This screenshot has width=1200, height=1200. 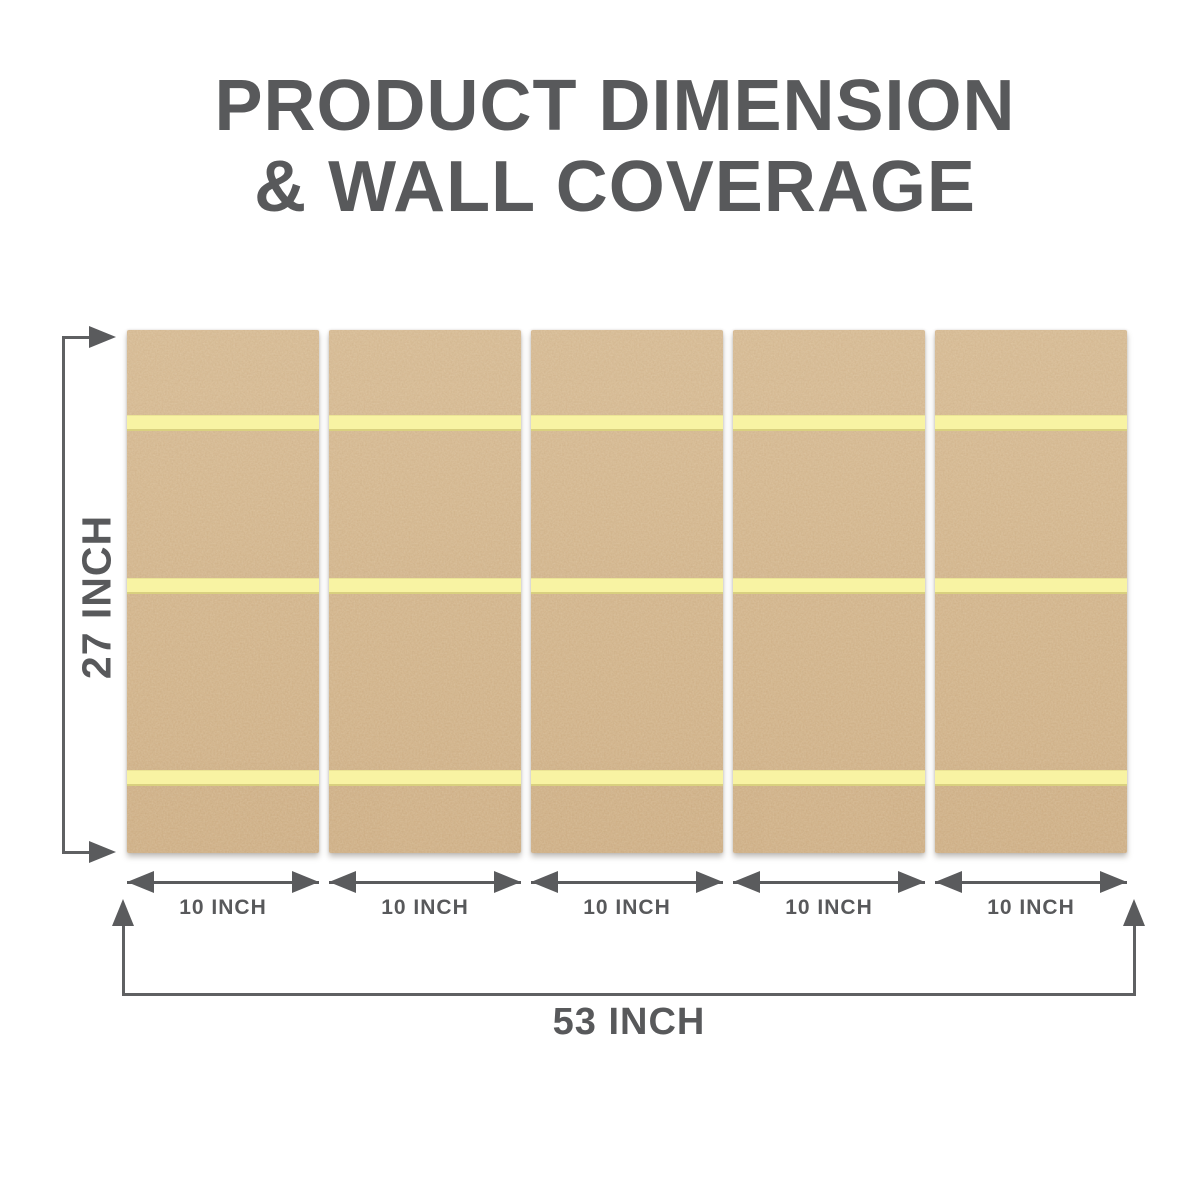 What do you see at coordinates (76, 852) in the screenshot?
I see `height-arrow-bottom-line` at bounding box center [76, 852].